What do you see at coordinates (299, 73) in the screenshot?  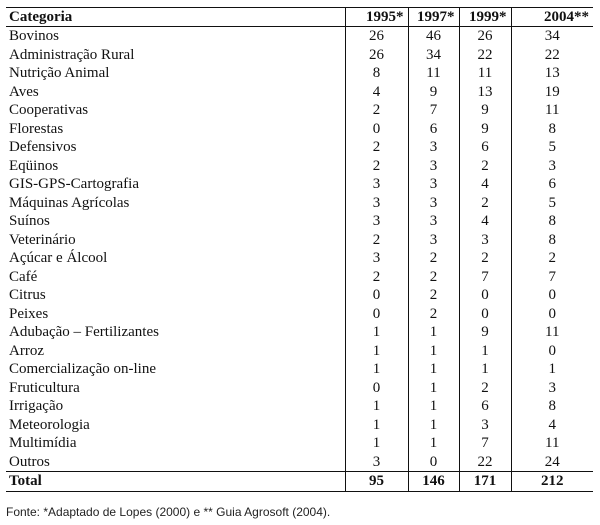 I see `table-row: Nutrição Animal 8 11 11 13` at bounding box center [299, 73].